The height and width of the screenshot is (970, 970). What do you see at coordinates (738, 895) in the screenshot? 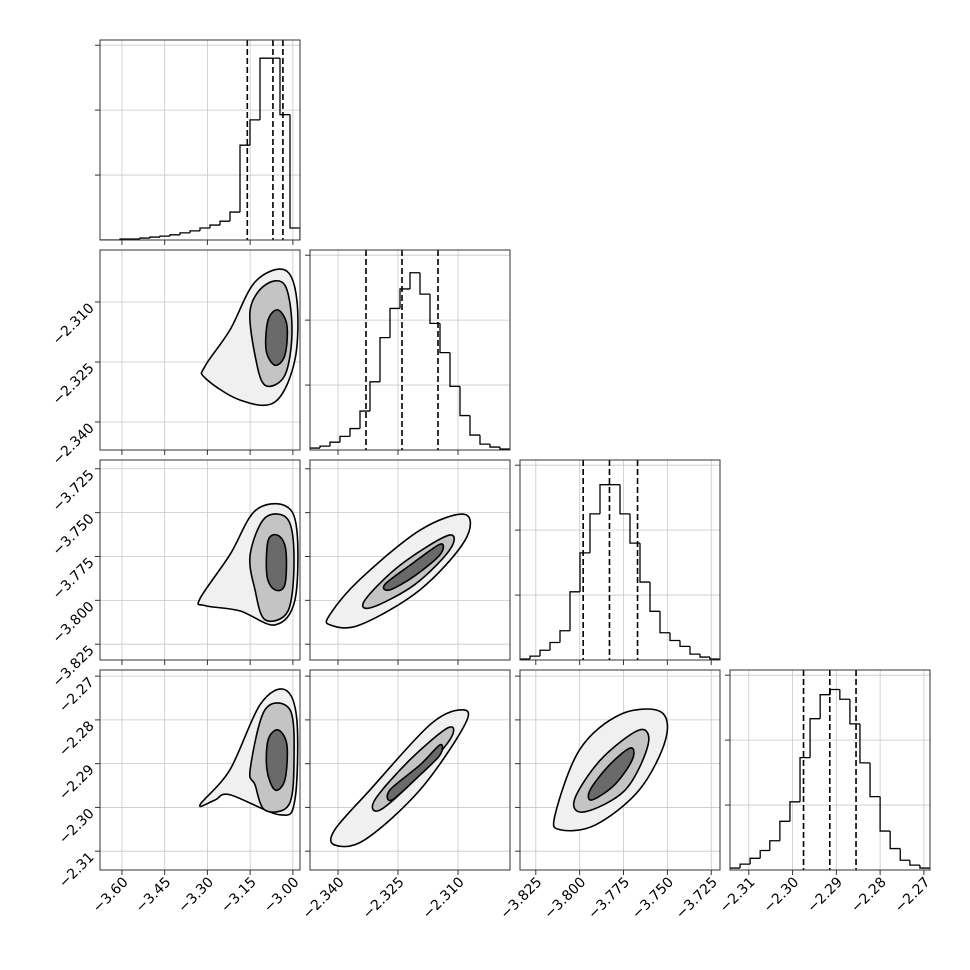
I see `x-tick-label: −2.31` at bounding box center [738, 895].